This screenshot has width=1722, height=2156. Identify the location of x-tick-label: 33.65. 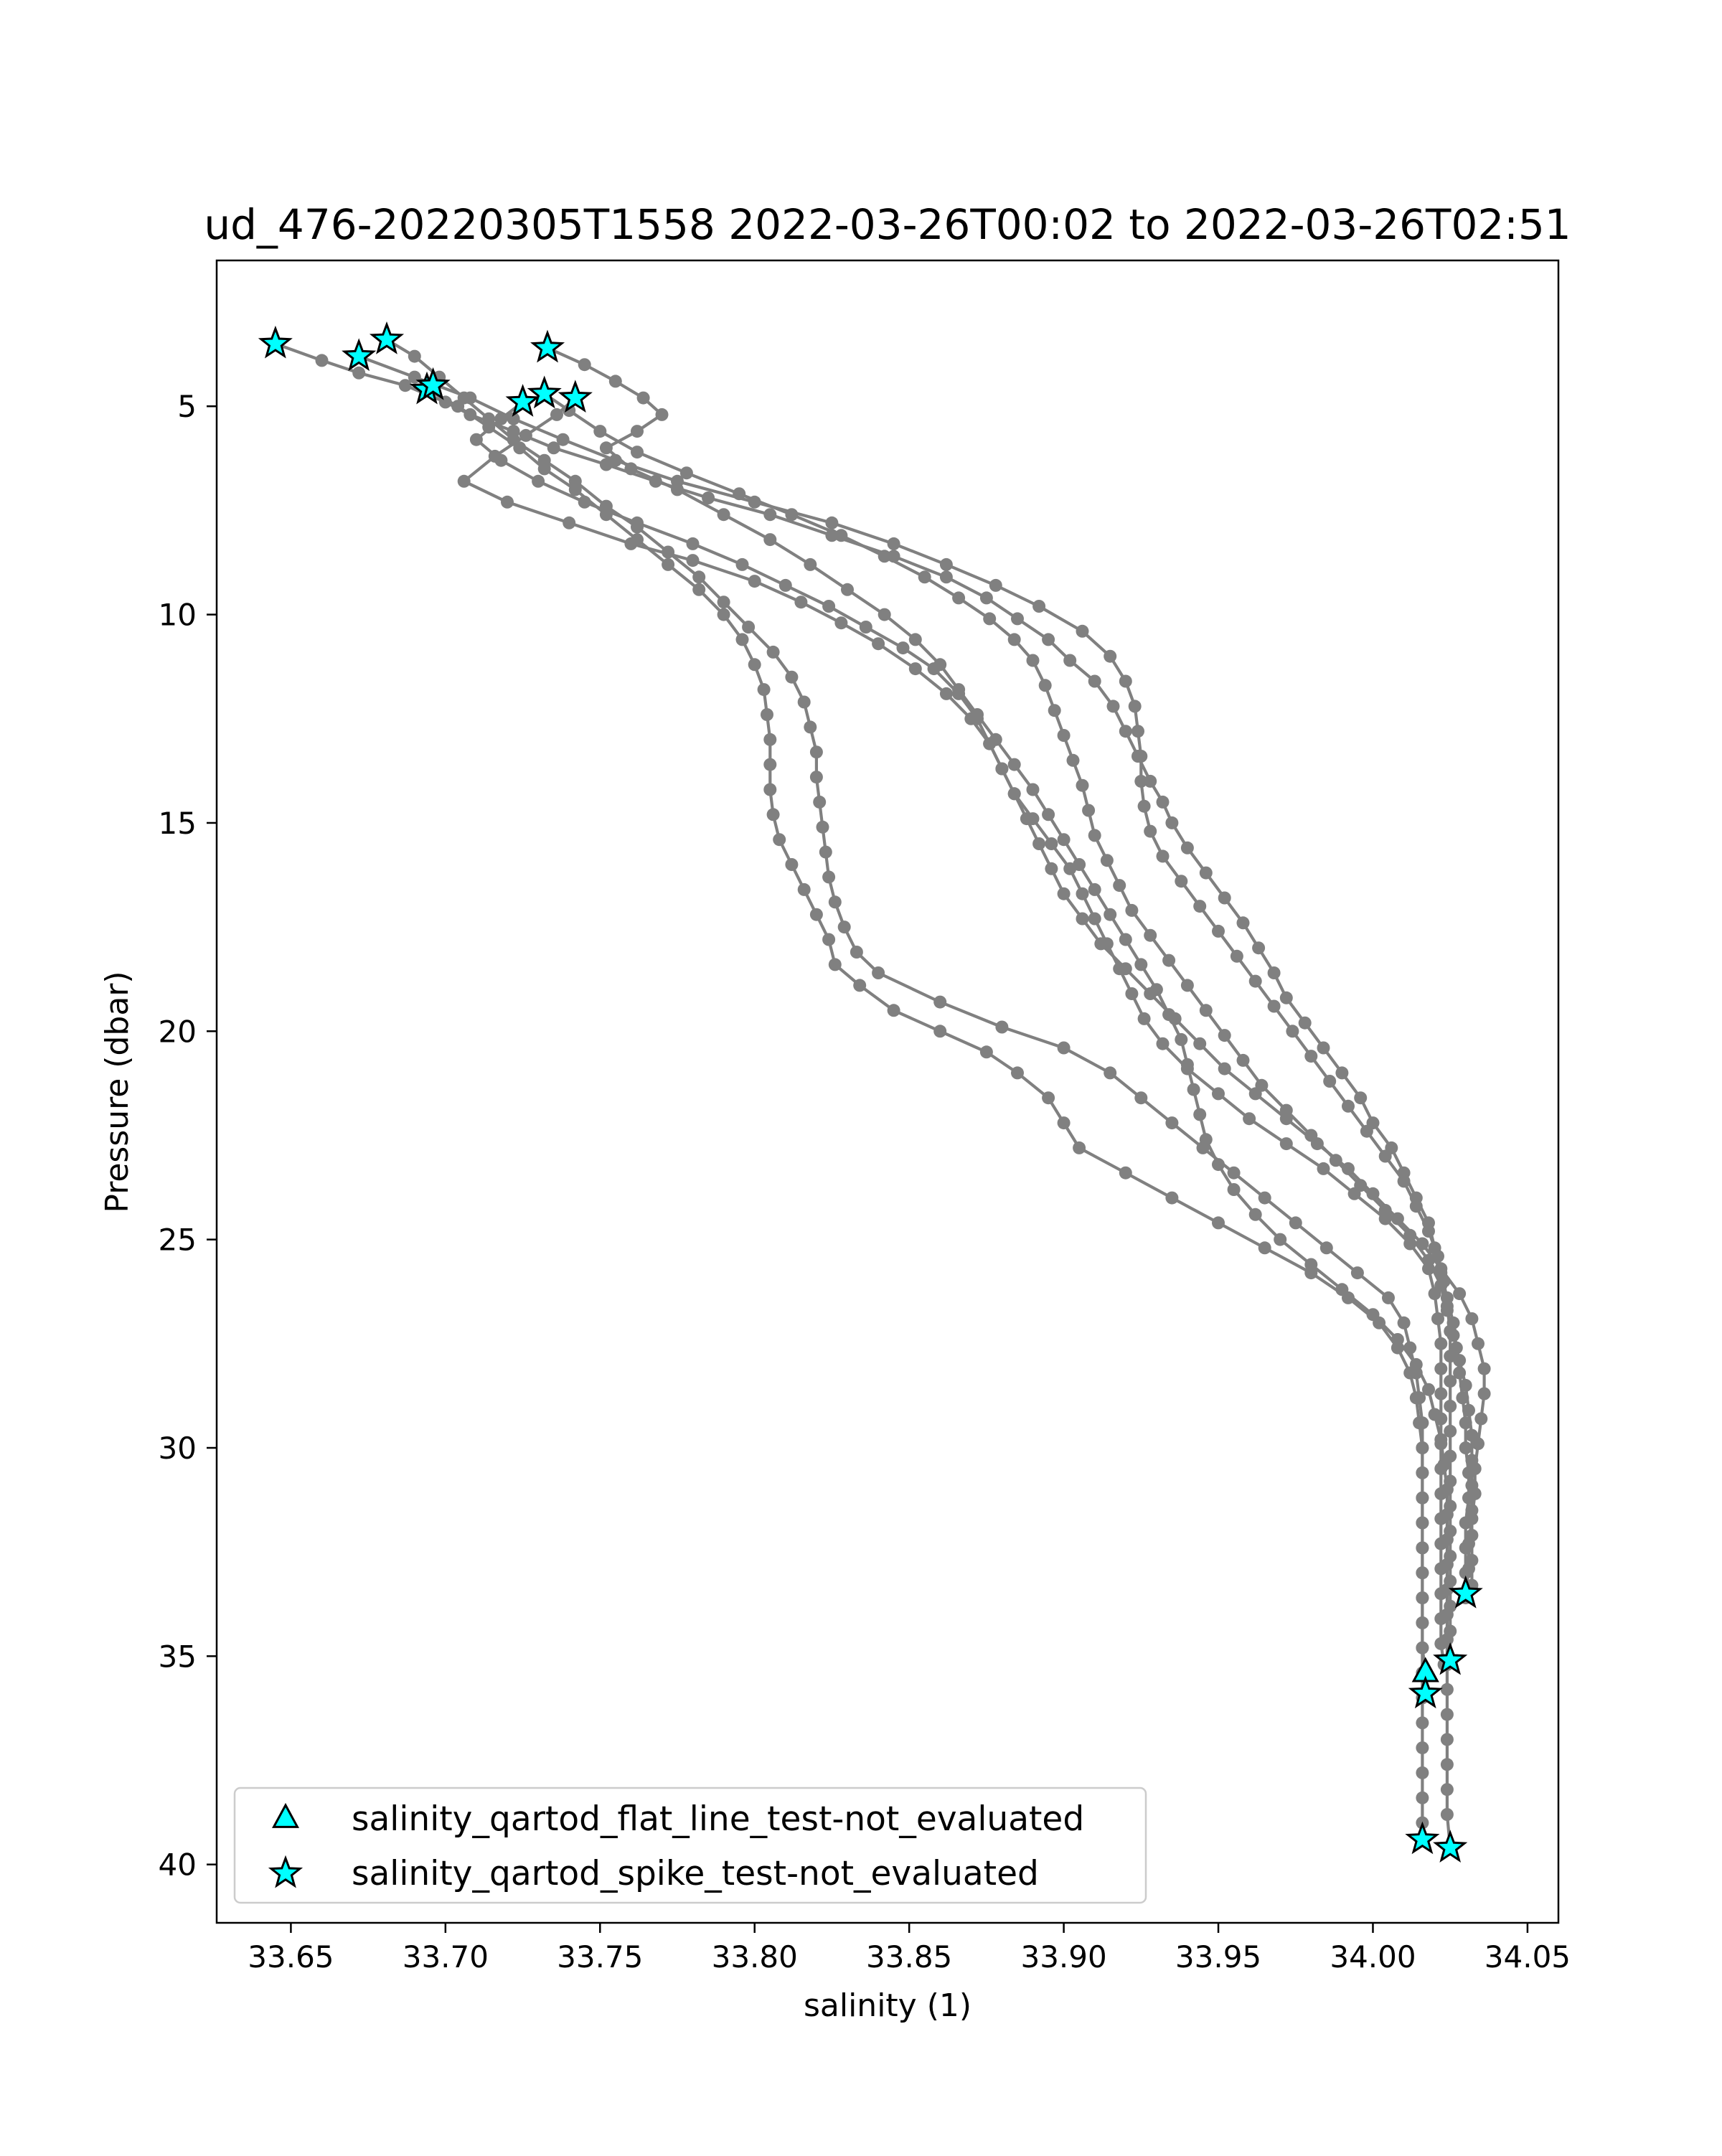
(291, 1957).